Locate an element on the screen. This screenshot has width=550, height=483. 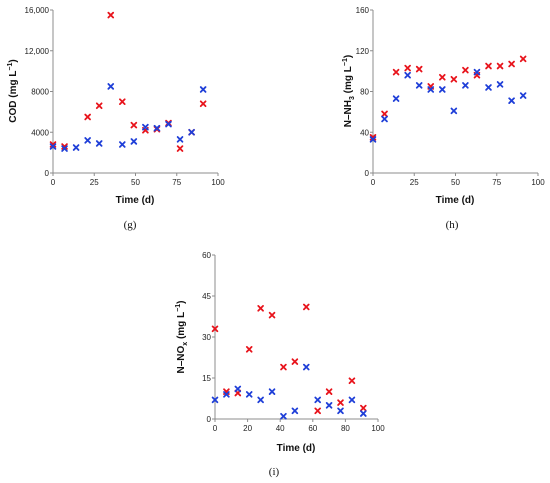
chart-i-xtick-label: 40 is located at coordinates (280, 428).